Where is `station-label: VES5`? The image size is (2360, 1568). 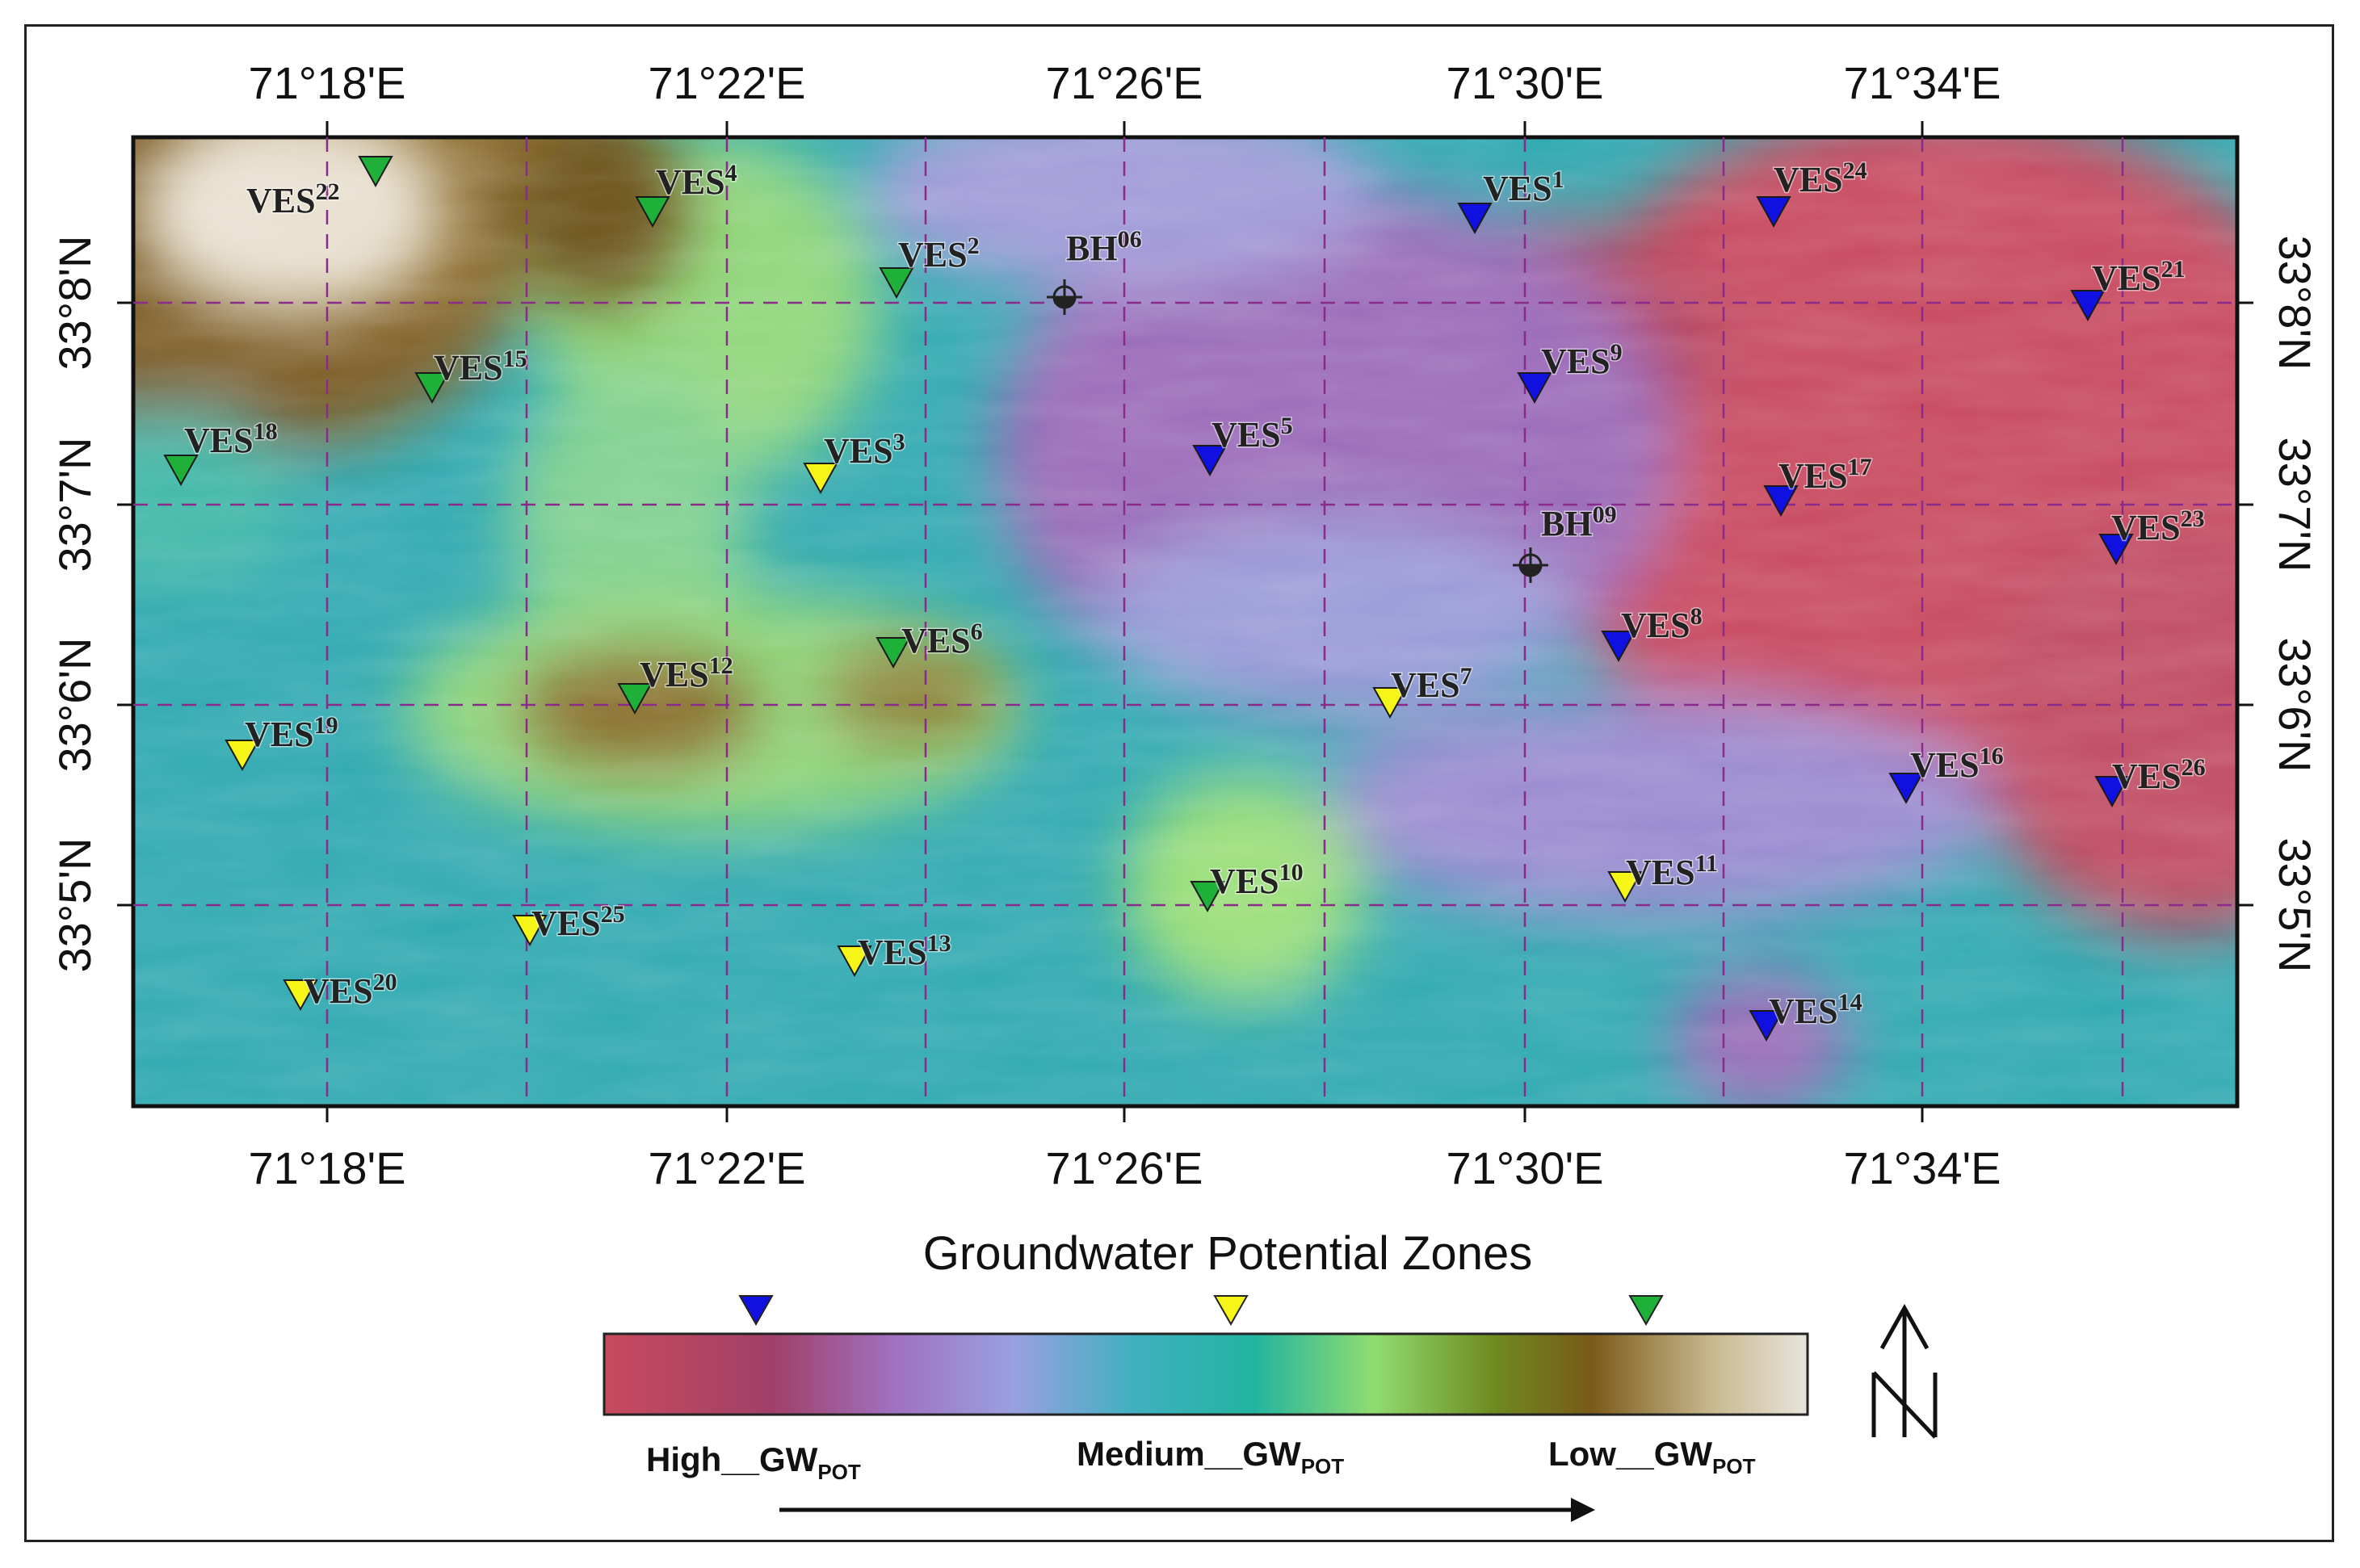 station-label: VES5 is located at coordinates (1252, 434).